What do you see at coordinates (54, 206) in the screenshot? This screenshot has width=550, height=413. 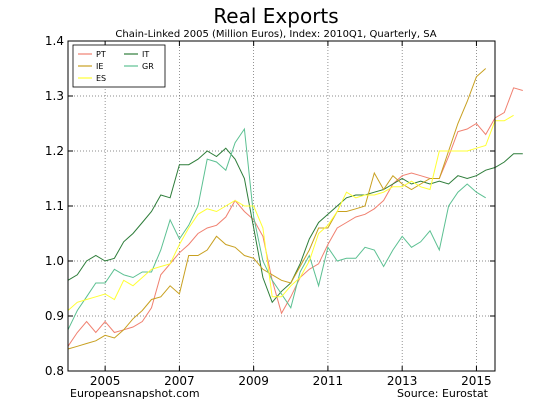 I see `y-tick-label: 1.1` at bounding box center [54, 206].